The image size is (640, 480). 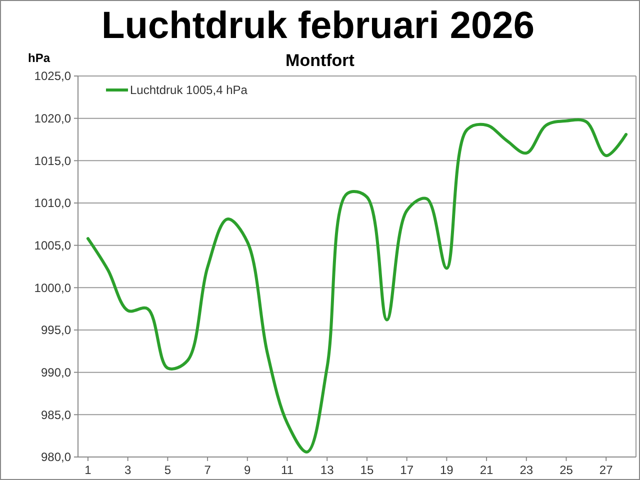 What do you see at coordinates (53, 119) in the screenshot?
I see `y-tick-label: 1020,0` at bounding box center [53, 119].